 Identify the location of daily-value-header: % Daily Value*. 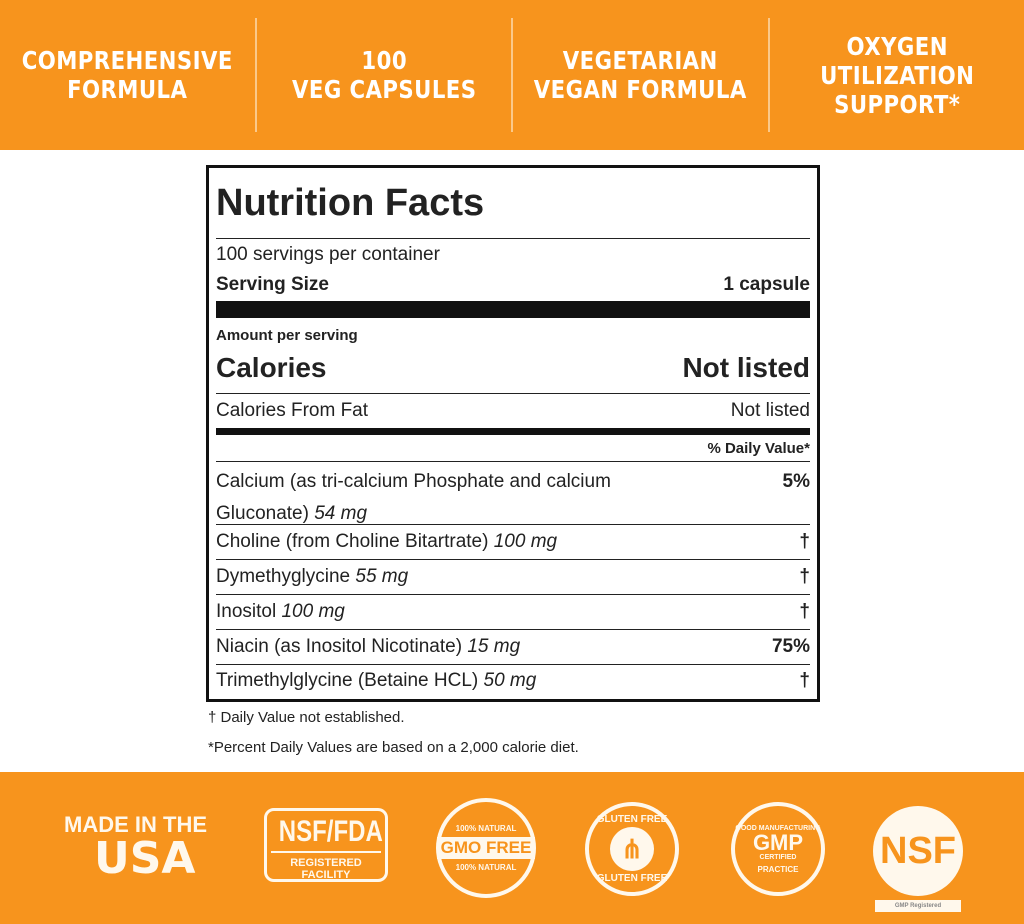
(758, 448).